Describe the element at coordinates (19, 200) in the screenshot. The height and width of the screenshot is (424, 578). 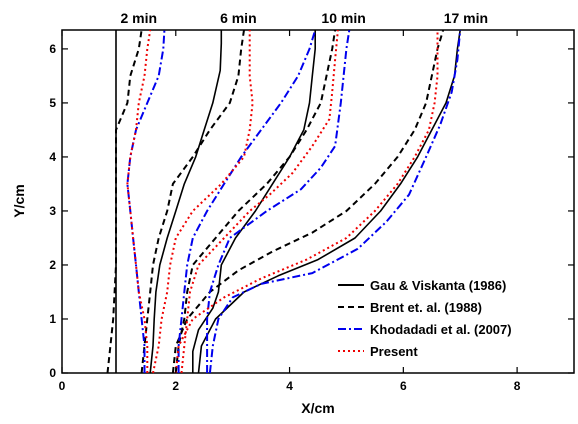
I see `y-axis-label: Y/cm` at that location.